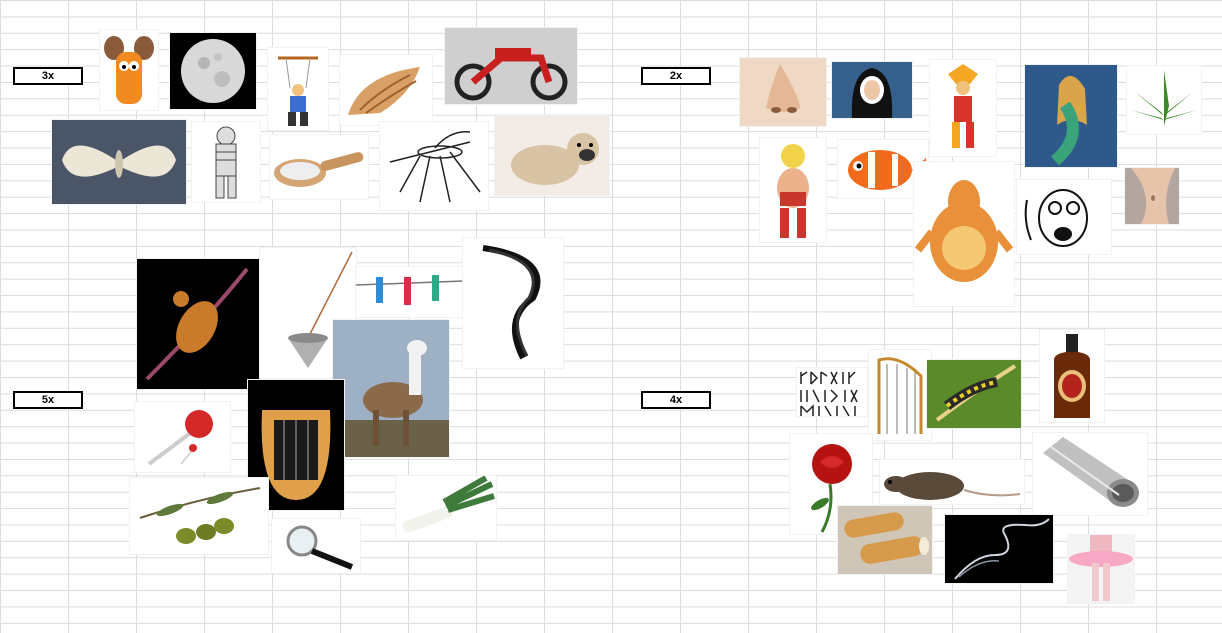  What do you see at coordinates (1072, 376) in the screenshot?
I see `rum-bottle-icon` at bounding box center [1072, 376].